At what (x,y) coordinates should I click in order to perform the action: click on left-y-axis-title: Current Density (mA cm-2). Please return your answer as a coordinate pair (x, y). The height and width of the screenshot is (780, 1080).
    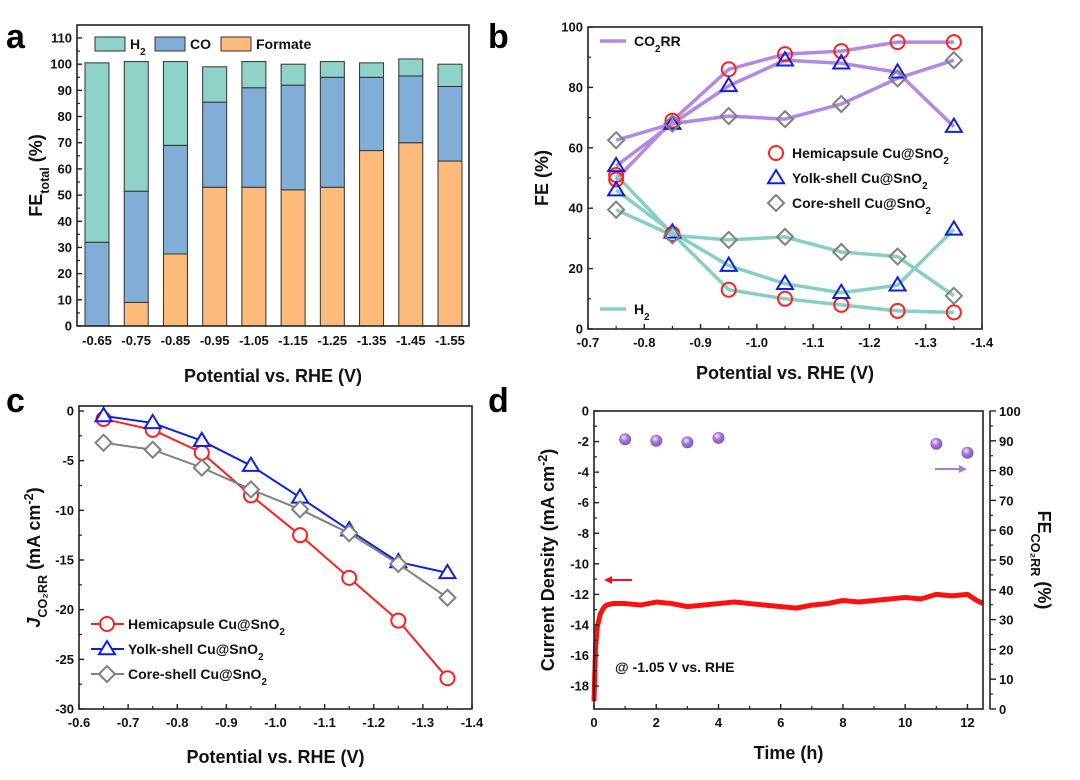
    Looking at the image, I should click on (547, 560).